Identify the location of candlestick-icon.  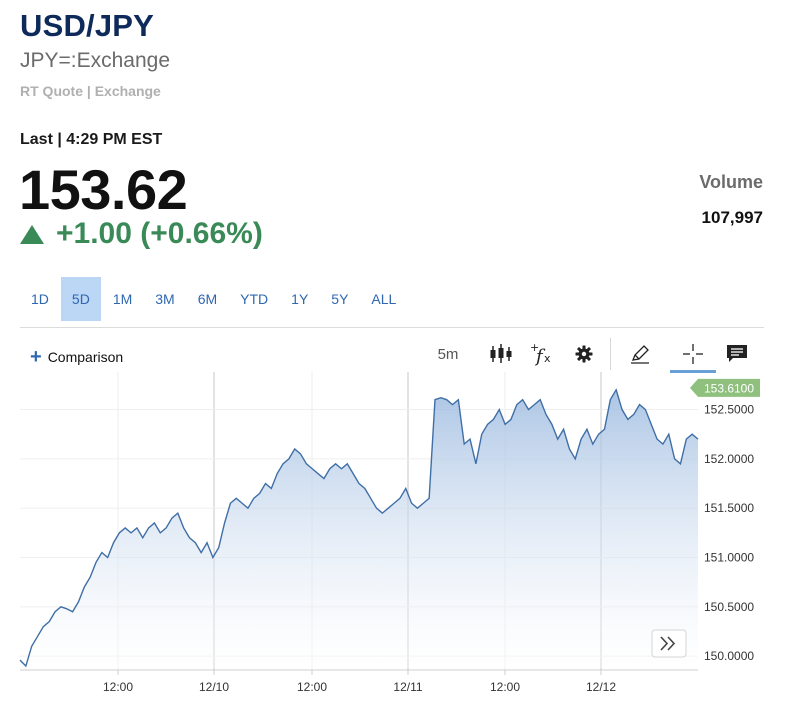
(501, 354).